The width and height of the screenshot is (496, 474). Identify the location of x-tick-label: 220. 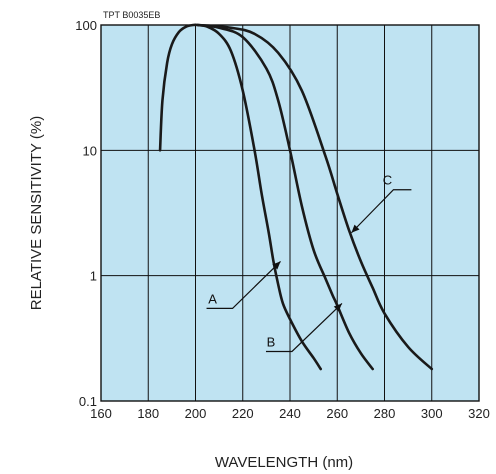
(243, 413).